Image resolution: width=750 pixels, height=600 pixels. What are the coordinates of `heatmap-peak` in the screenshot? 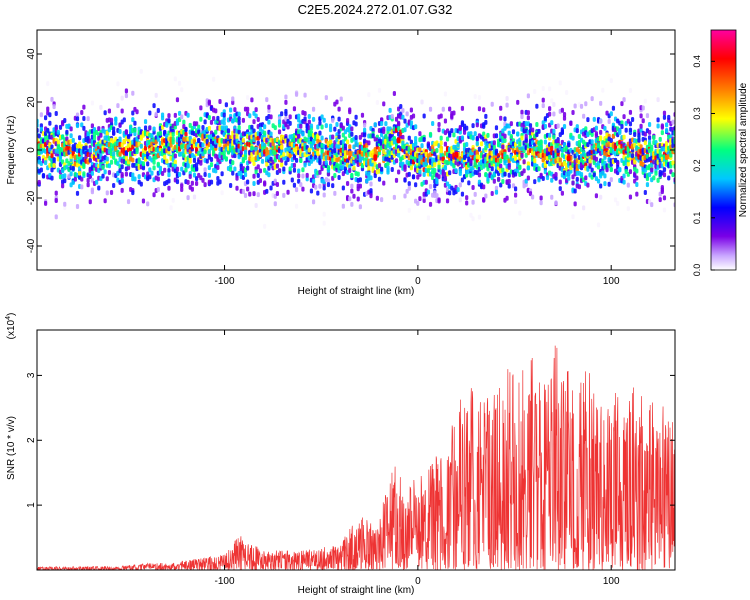 It's located at (456, 154).